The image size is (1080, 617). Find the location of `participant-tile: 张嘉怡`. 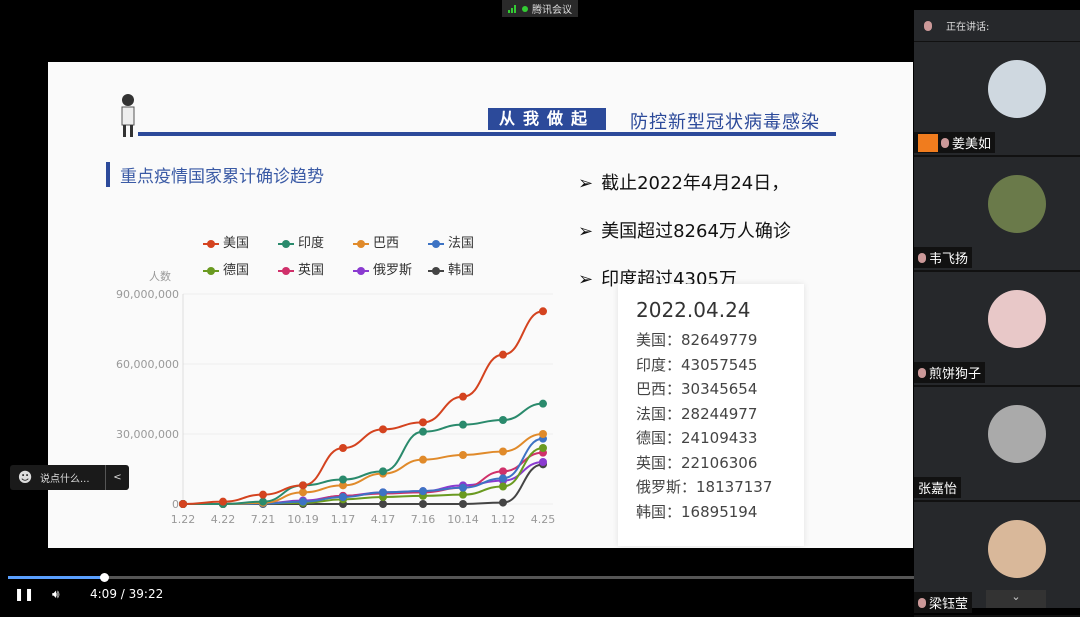

participant-tile: 张嘉怡 is located at coordinates (997, 444).